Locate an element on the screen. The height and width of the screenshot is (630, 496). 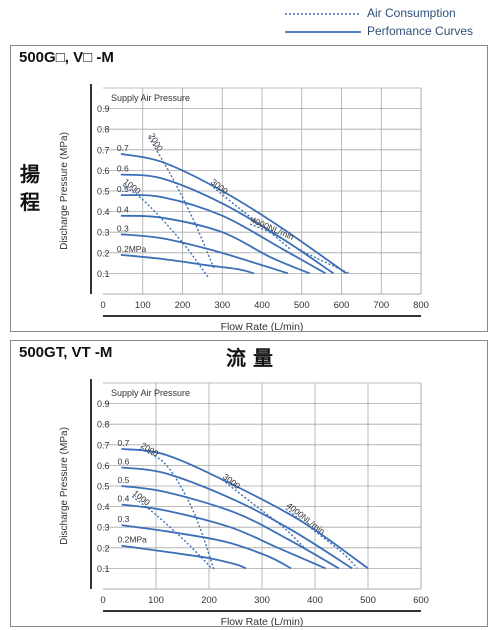
head-side-label-text: 揚 程 is located at coordinates (30, 188).